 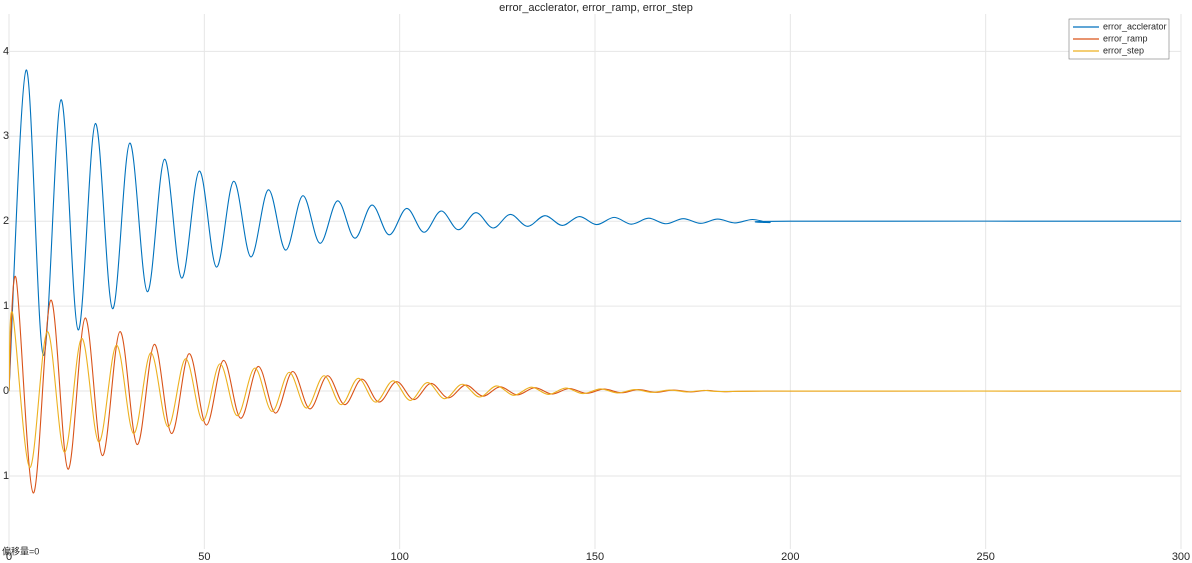 What do you see at coordinates (6, 136) in the screenshot?
I see `y-tick-label: 3` at bounding box center [6, 136].